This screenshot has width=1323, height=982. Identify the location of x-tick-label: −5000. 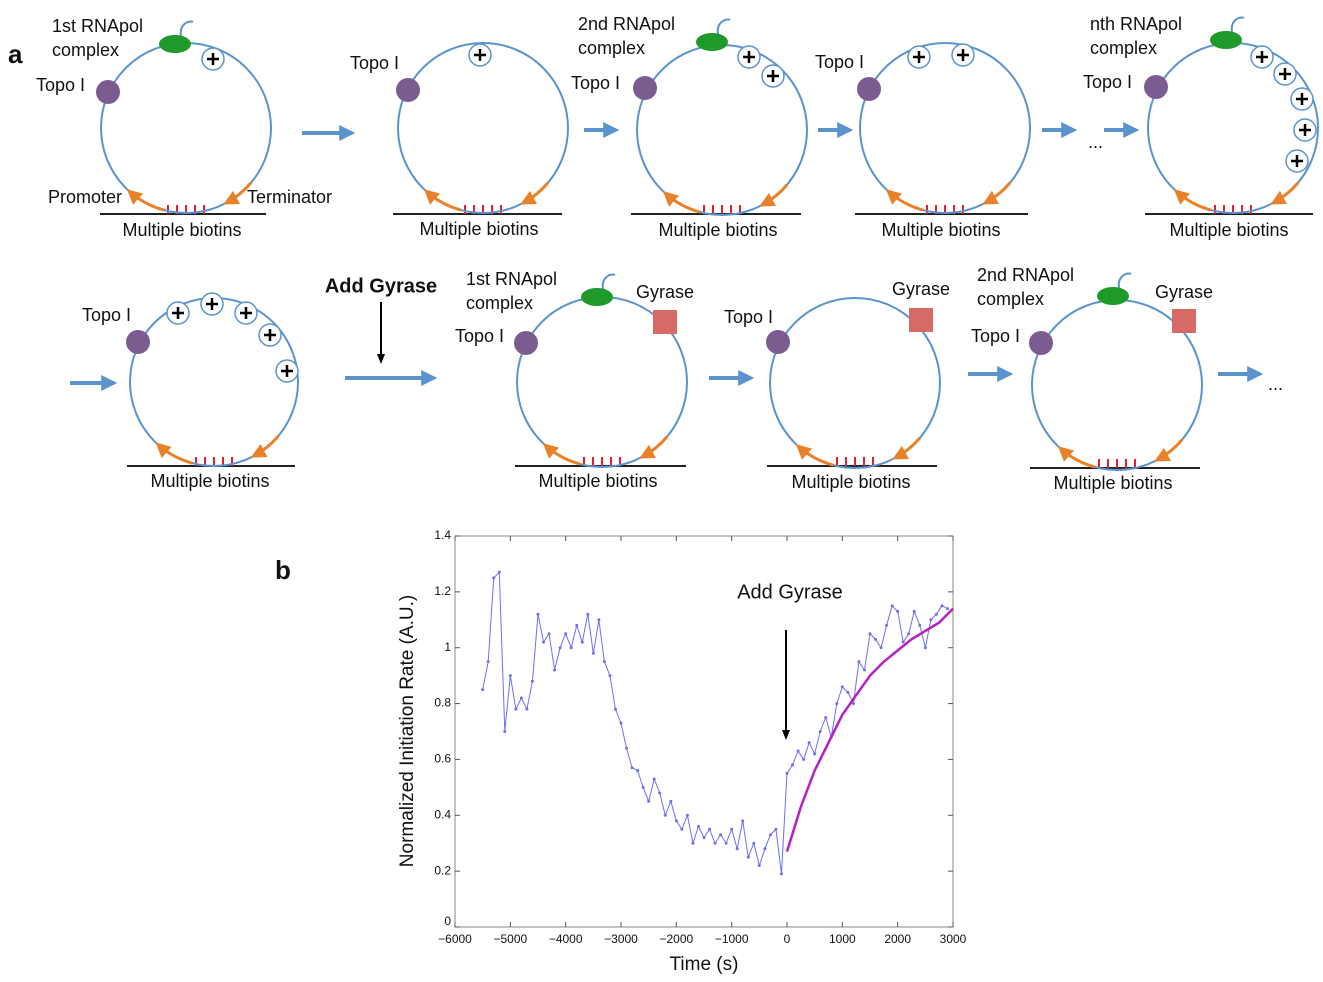
(510, 939).